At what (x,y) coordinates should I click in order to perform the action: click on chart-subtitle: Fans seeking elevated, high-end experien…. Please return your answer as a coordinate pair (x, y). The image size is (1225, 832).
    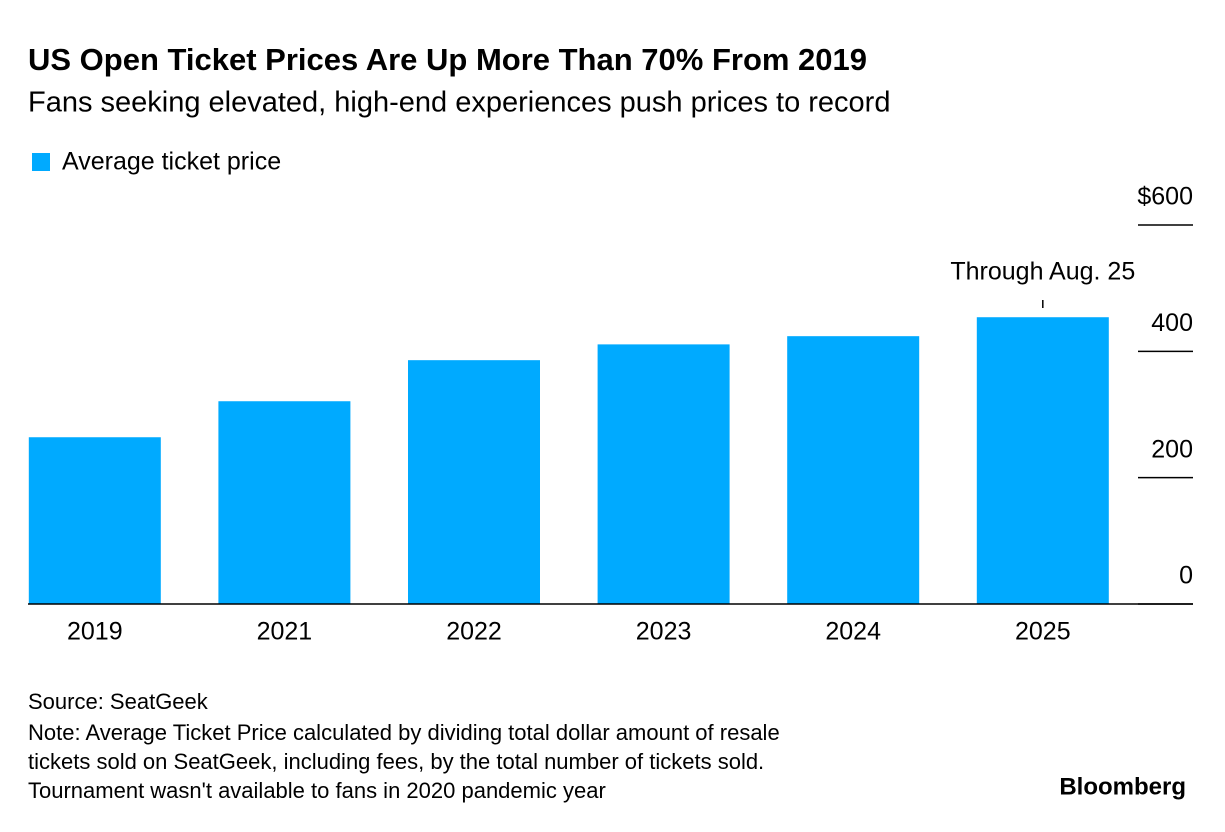
    Looking at the image, I should click on (459, 103).